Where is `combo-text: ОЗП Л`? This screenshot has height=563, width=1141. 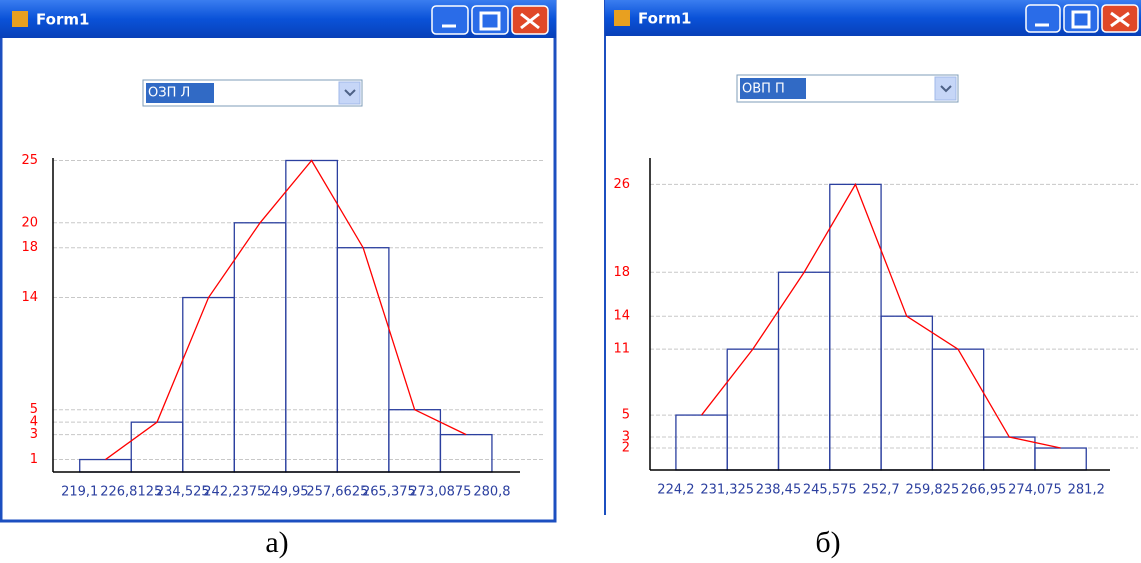
combo-text: ОЗП Л is located at coordinates (169, 93).